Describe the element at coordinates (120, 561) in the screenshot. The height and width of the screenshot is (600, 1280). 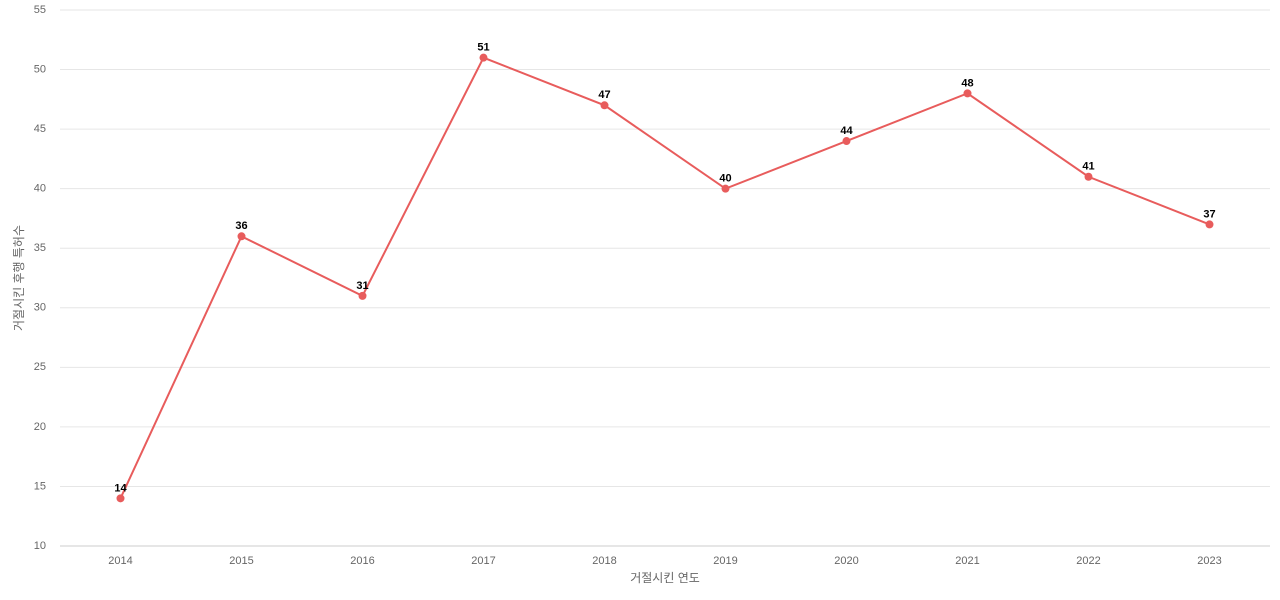
I see `x-tick-label: 2014` at that location.